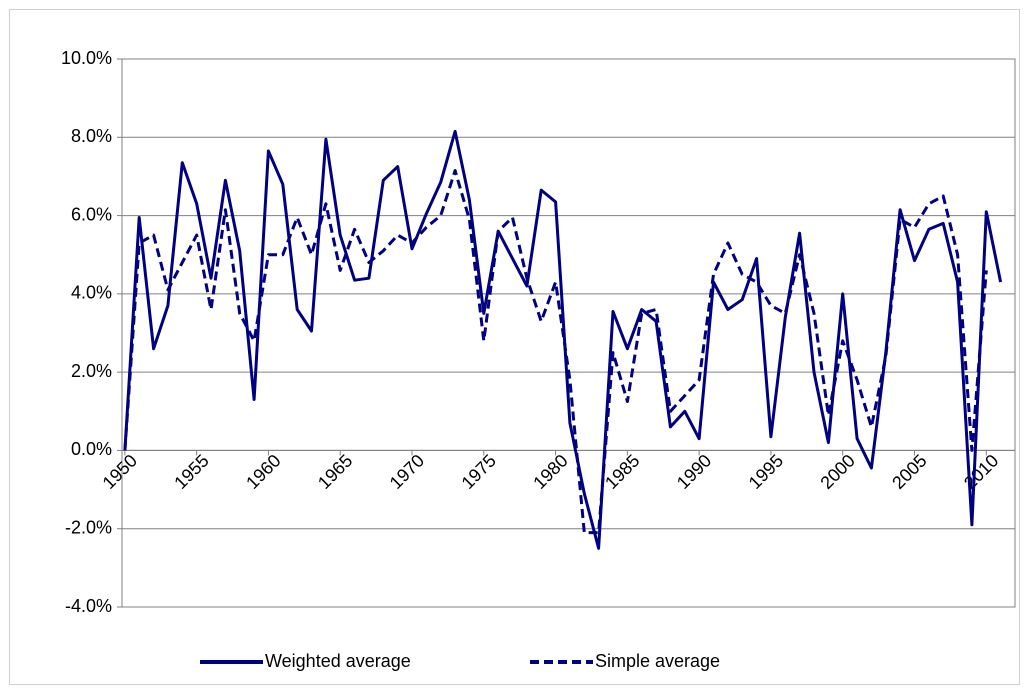 This screenshot has width=1029, height=694. I want to click on y-tick-label: 2.0%, so click(91, 371).